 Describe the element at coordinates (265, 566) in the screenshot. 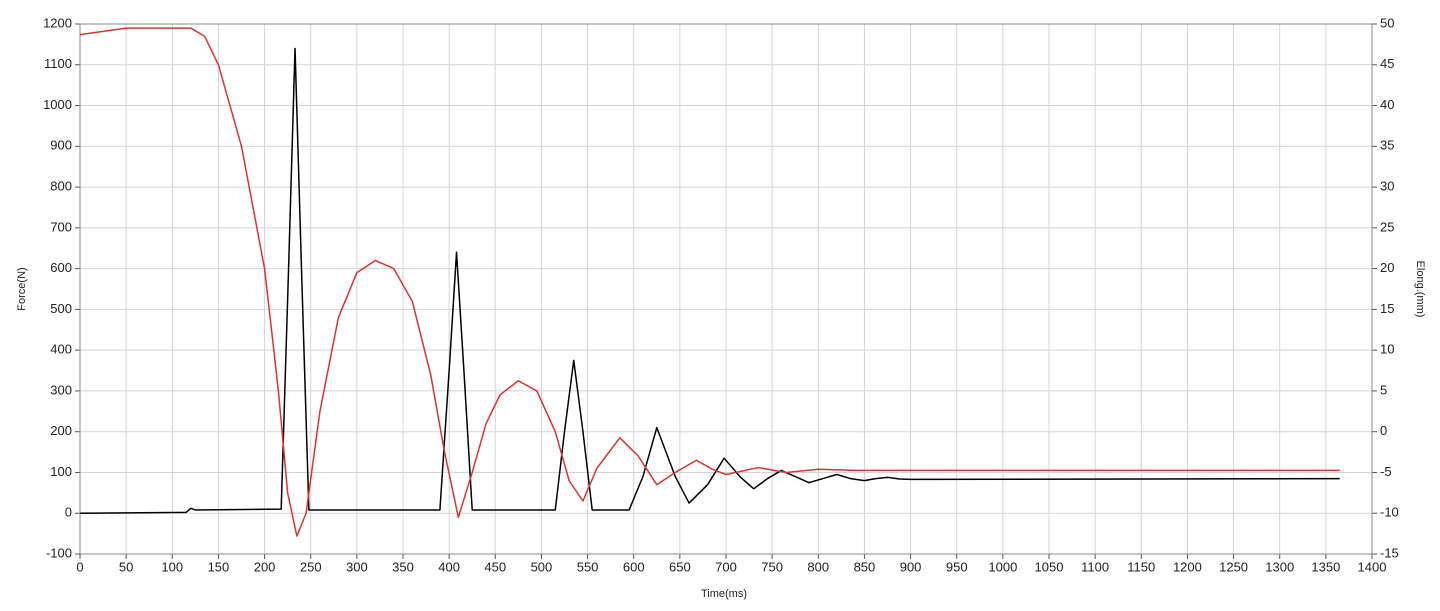

I see `x-tick-label: 200` at that location.